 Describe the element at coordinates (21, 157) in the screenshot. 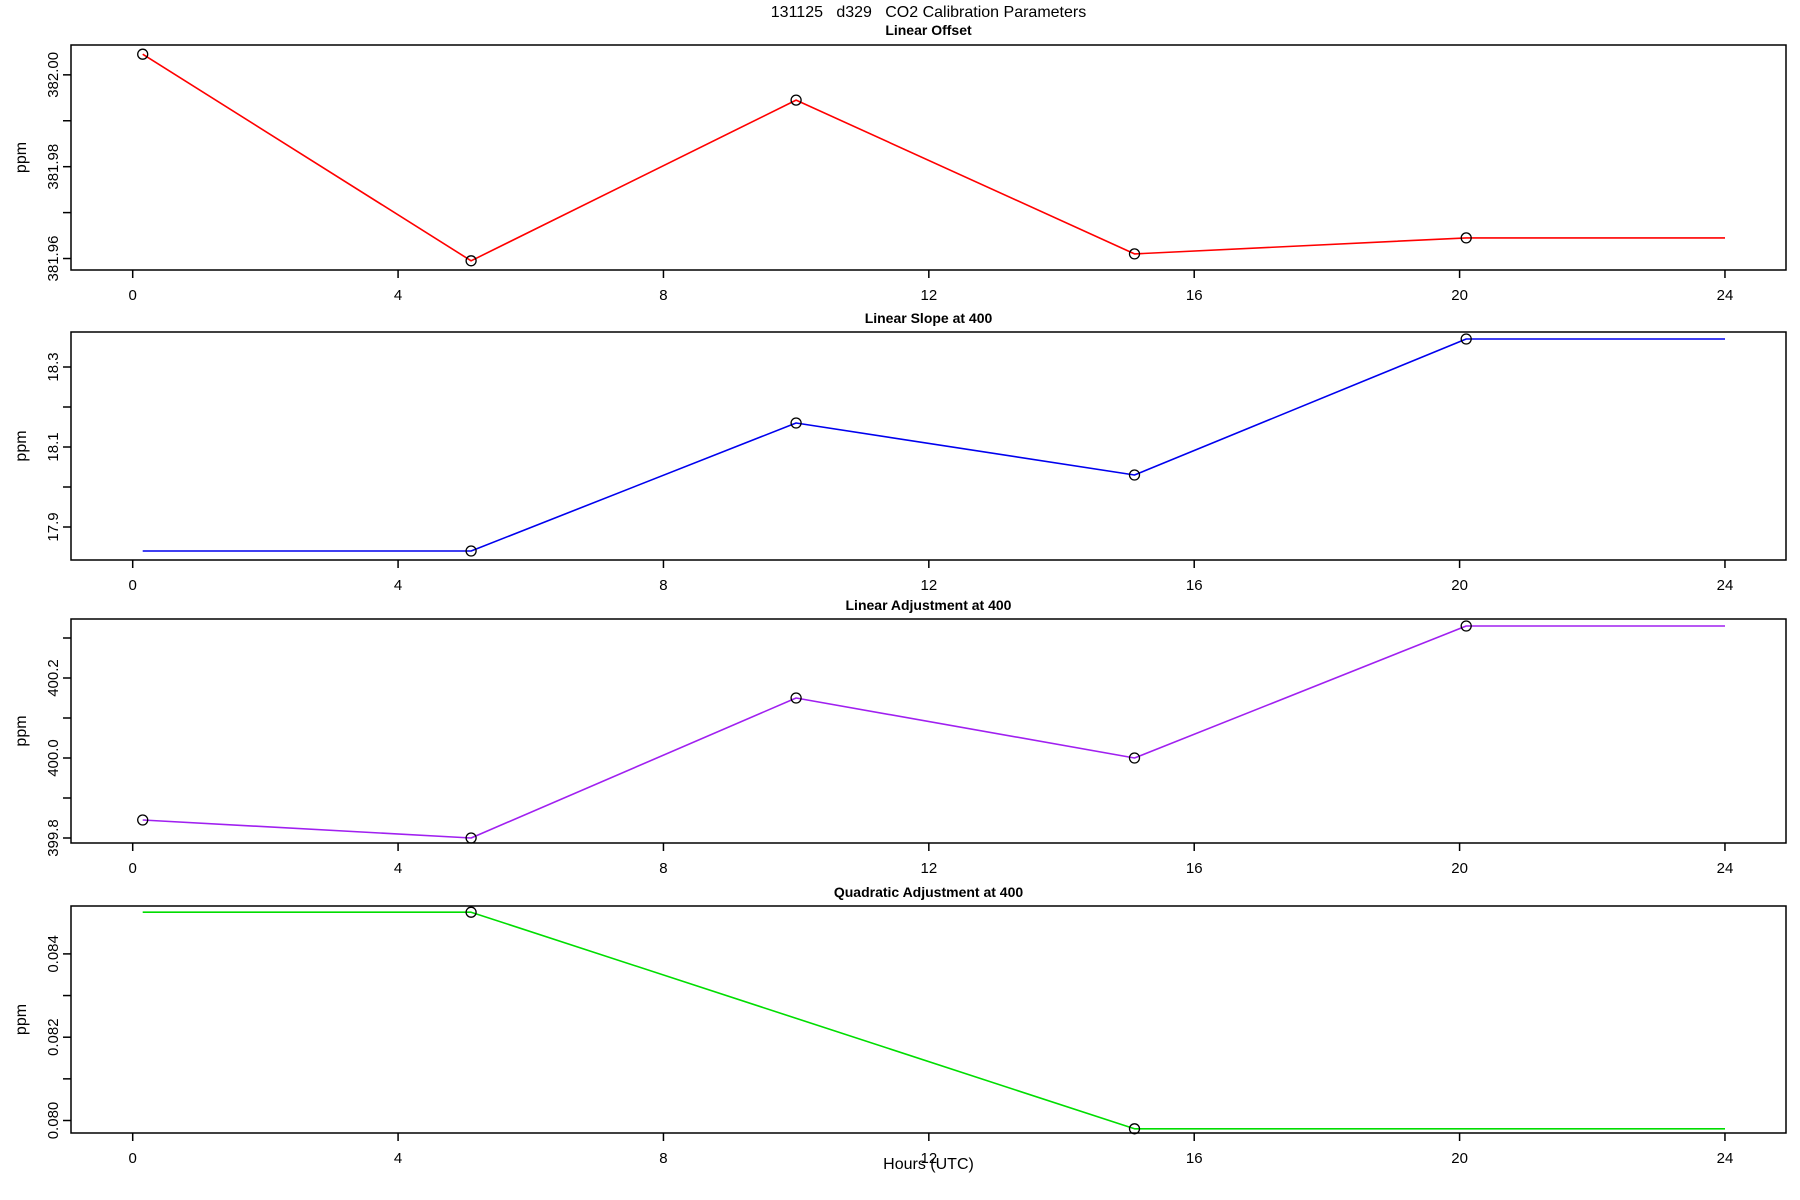

I see `y-axis-label-panel-0: ppm` at that location.